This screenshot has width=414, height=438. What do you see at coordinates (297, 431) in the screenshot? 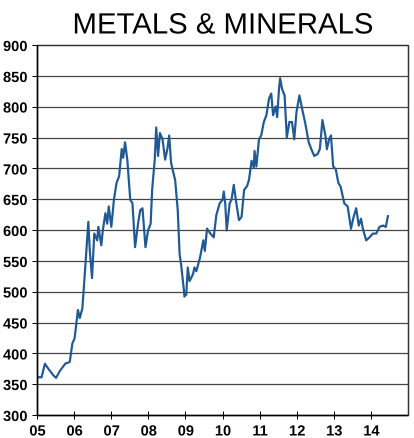
I see `x-tick-label: 12` at bounding box center [297, 431].